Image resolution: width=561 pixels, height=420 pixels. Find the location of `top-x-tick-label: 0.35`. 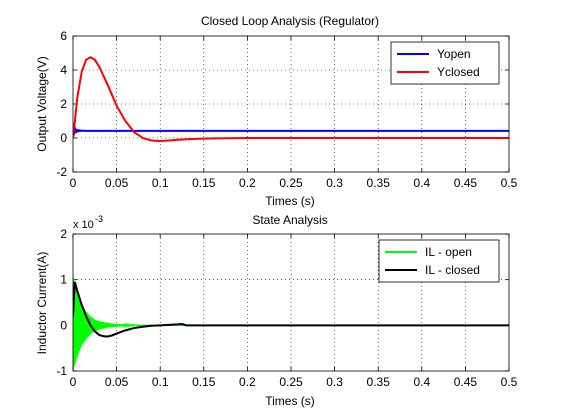

top-x-tick-label: 0.35 is located at coordinates (379, 183).